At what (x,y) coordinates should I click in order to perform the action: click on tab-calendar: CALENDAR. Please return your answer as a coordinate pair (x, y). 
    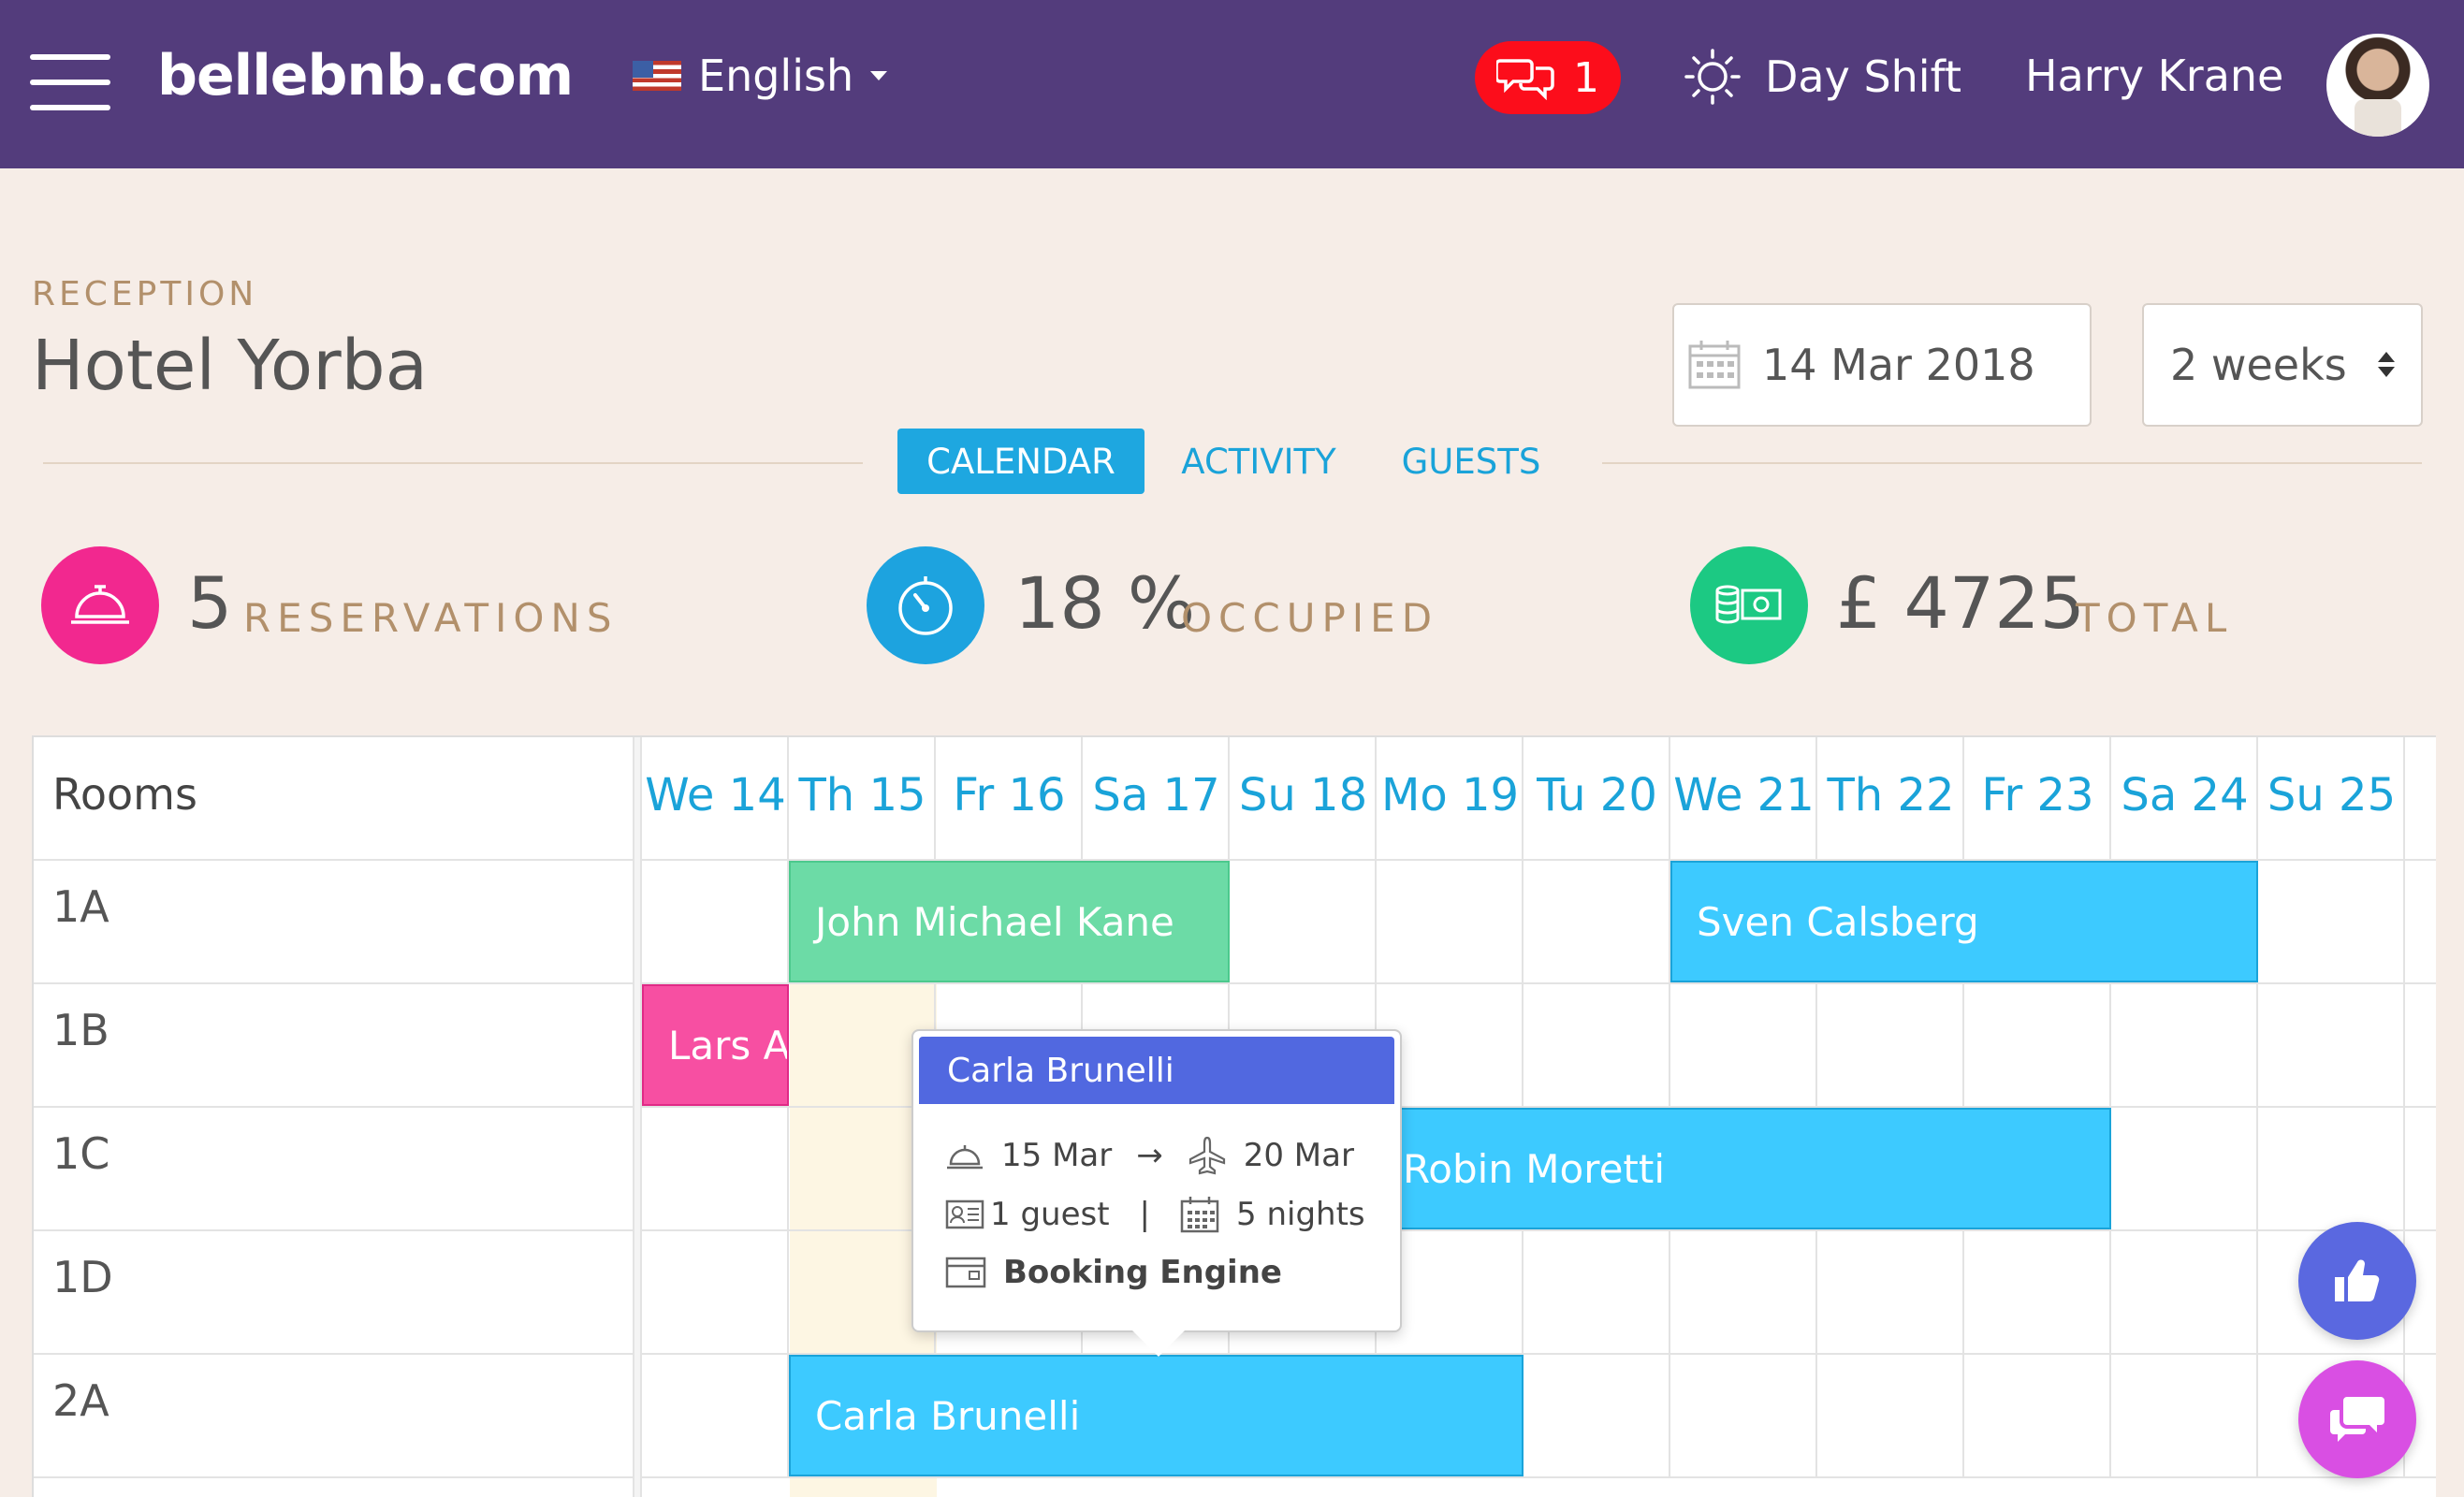
    Looking at the image, I should click on (1021, 462).